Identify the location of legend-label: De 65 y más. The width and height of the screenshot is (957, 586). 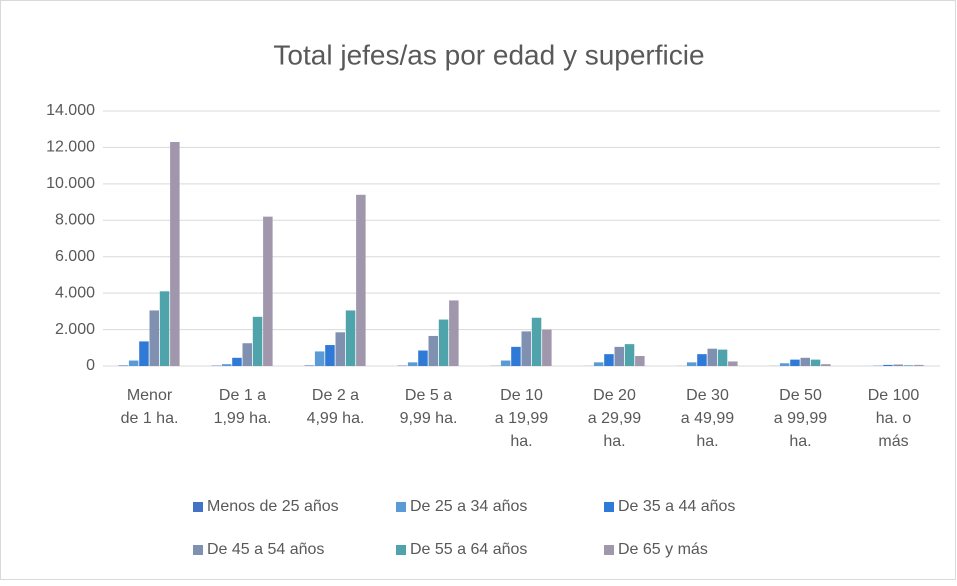
(663, 549).